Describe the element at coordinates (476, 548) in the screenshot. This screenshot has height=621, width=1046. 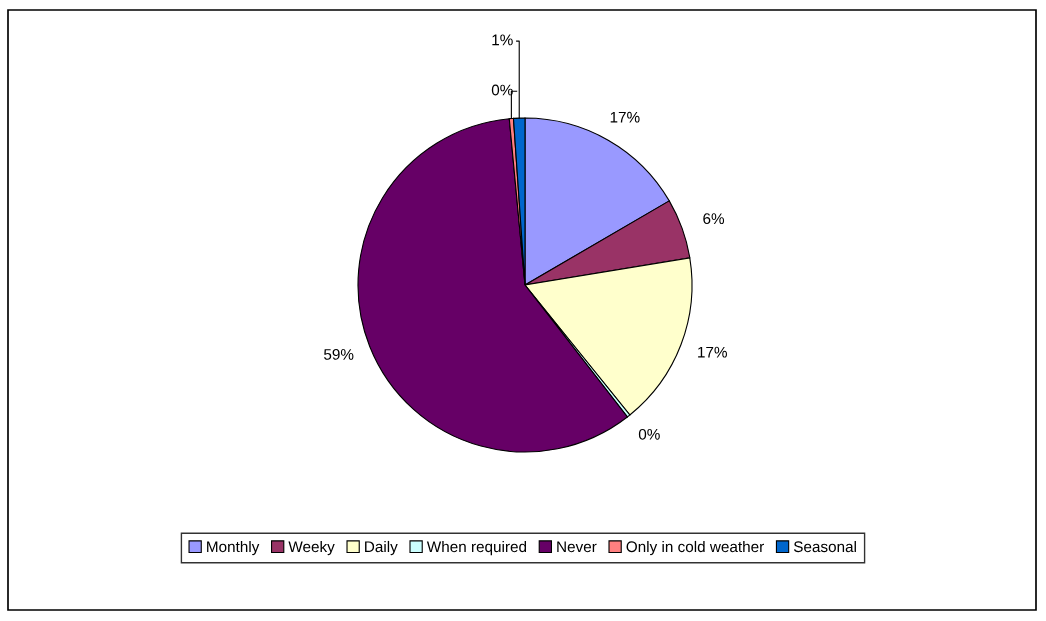
I see `legend-label: When required` at that location.